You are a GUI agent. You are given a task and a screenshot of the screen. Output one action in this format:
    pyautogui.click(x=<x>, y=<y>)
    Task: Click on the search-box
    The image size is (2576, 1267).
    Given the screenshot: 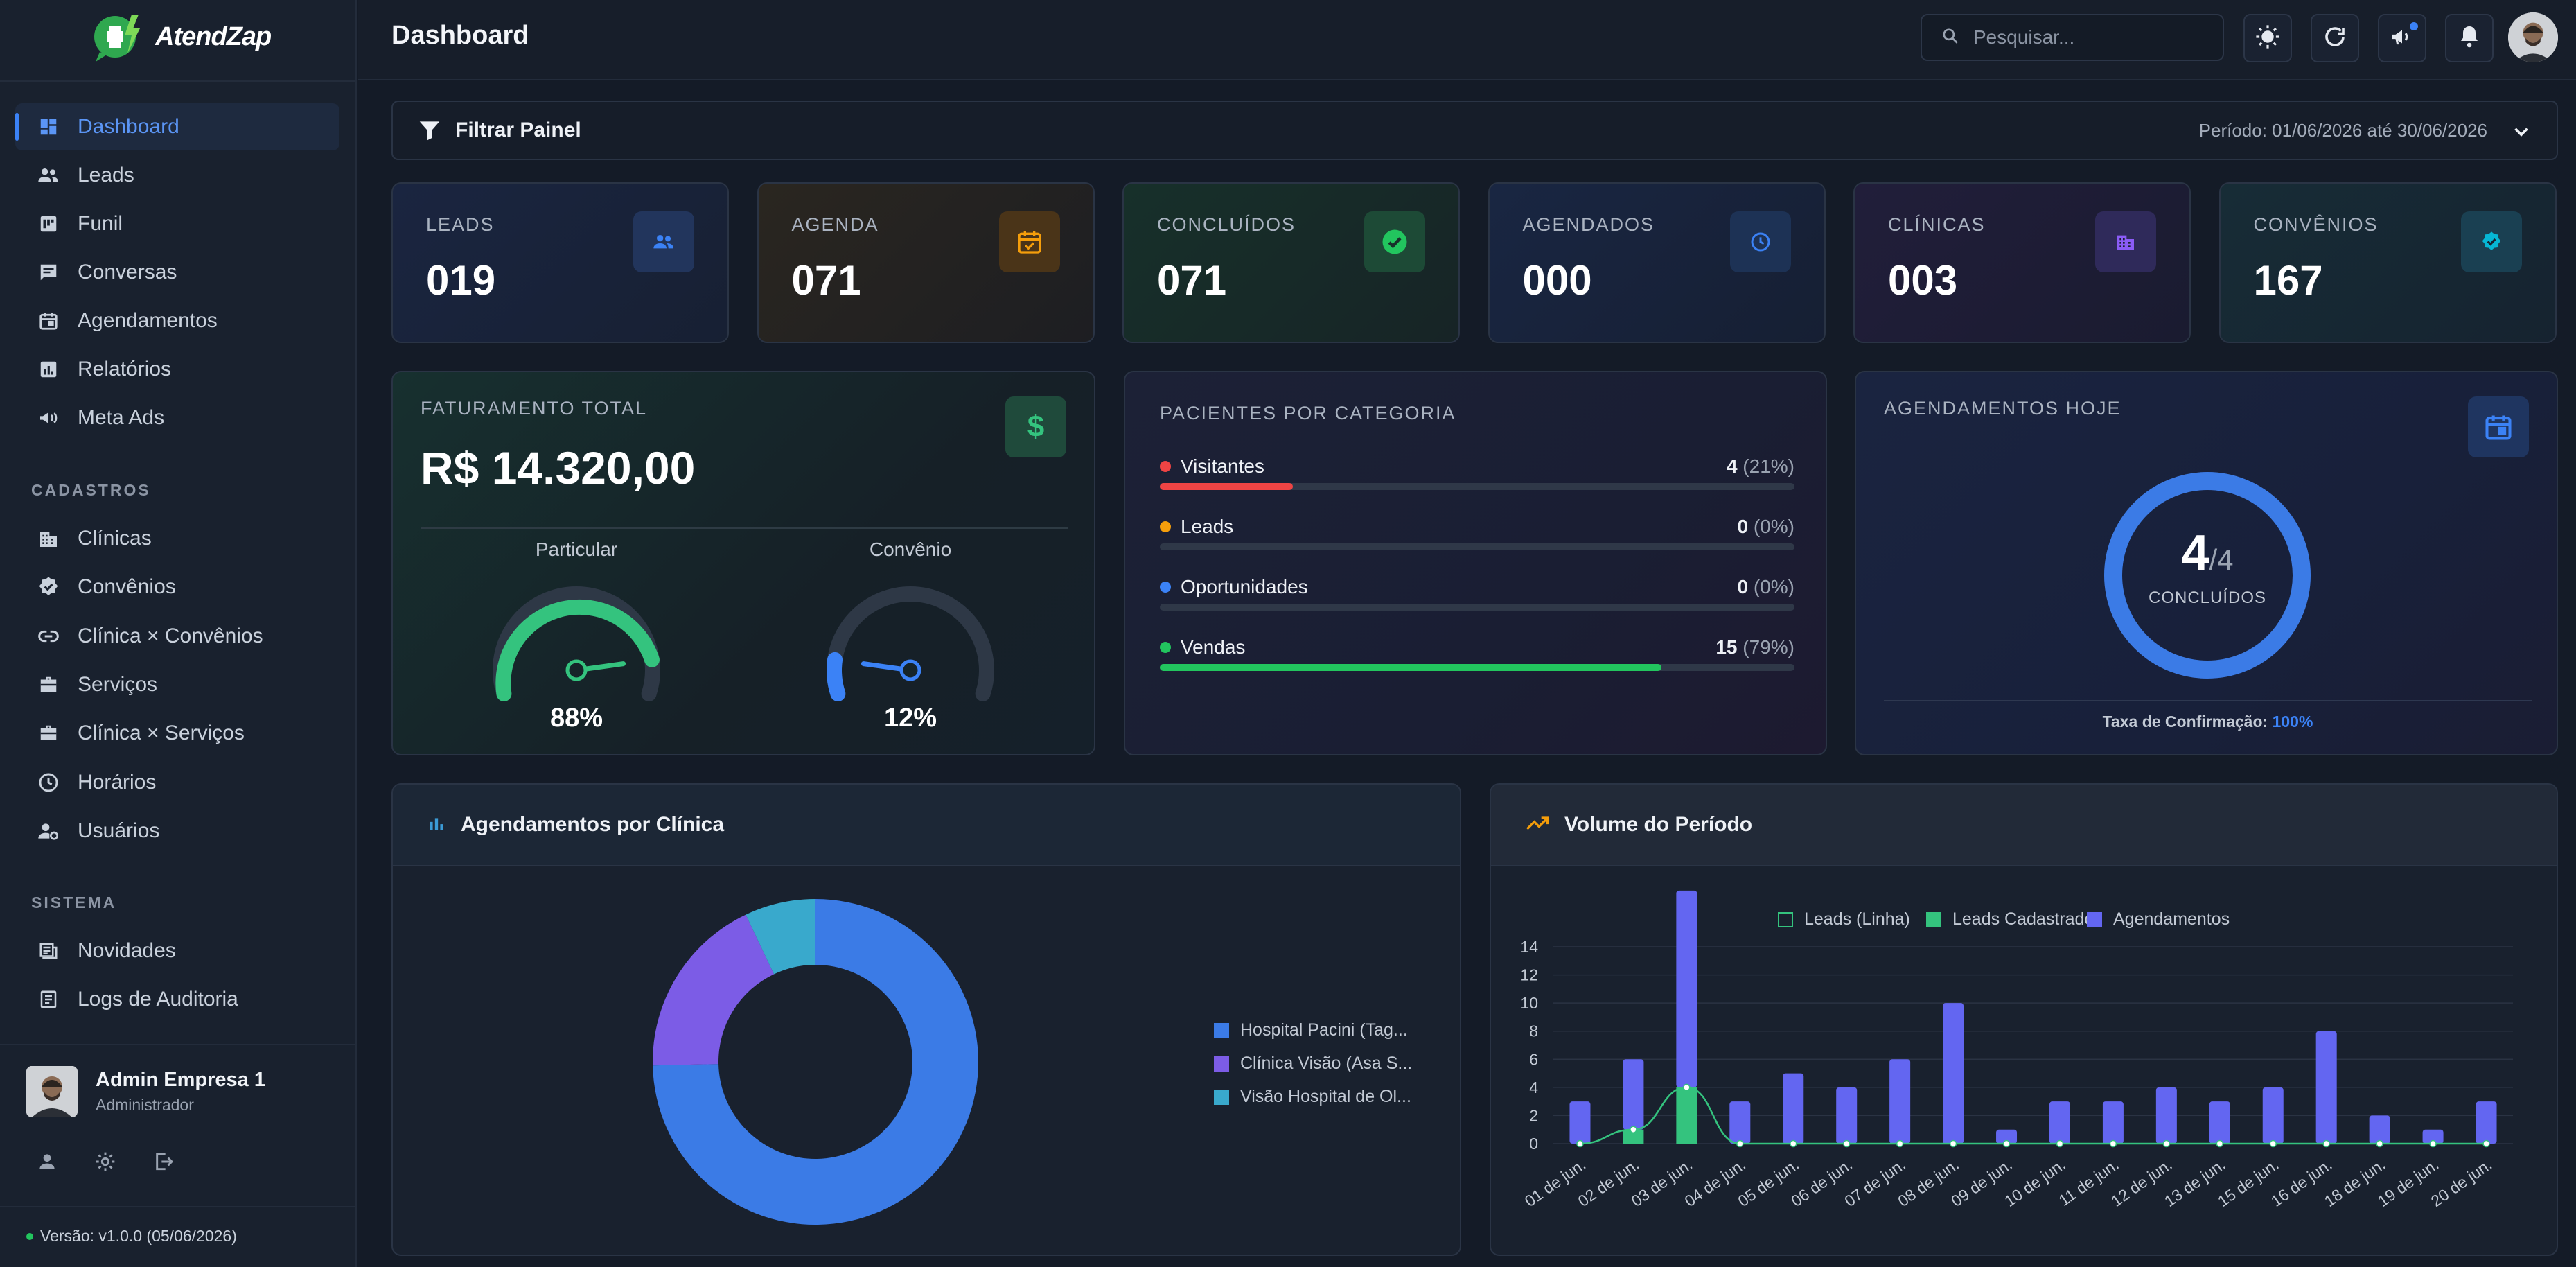 What is the action you would take?
    pyautogui.click(x=2072, y=37)
    